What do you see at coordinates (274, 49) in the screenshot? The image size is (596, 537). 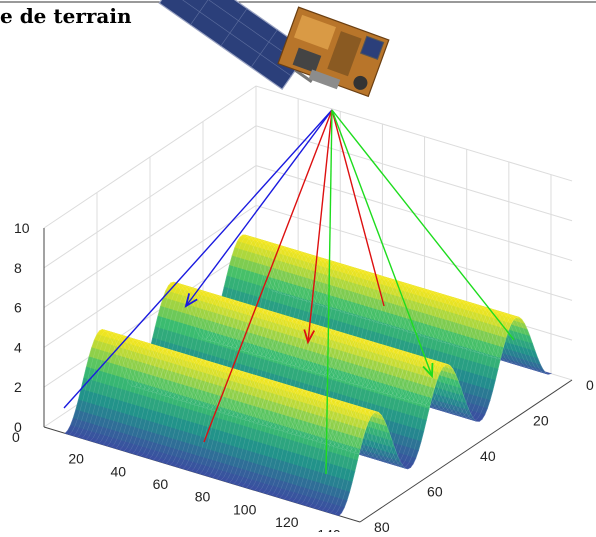 I see `satellite-icon` at bounding box center [274, 49].